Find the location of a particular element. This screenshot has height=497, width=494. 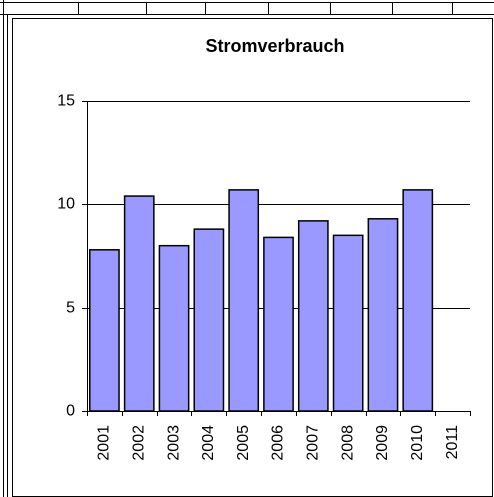

y-tick-label: 10 is located at coordinates (66, 204).